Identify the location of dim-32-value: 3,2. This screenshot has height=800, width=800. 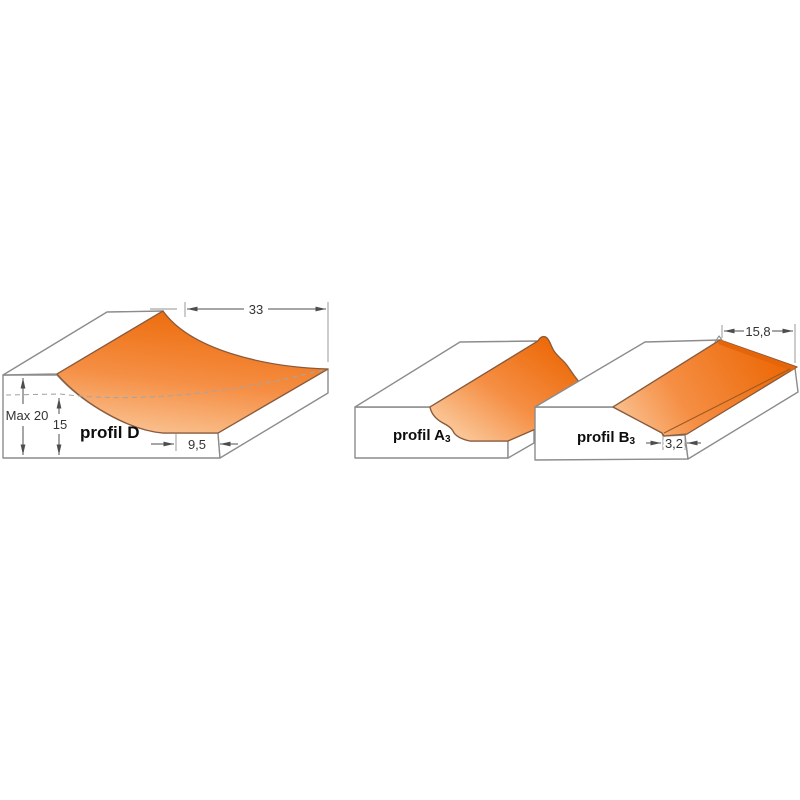
(674, 443).